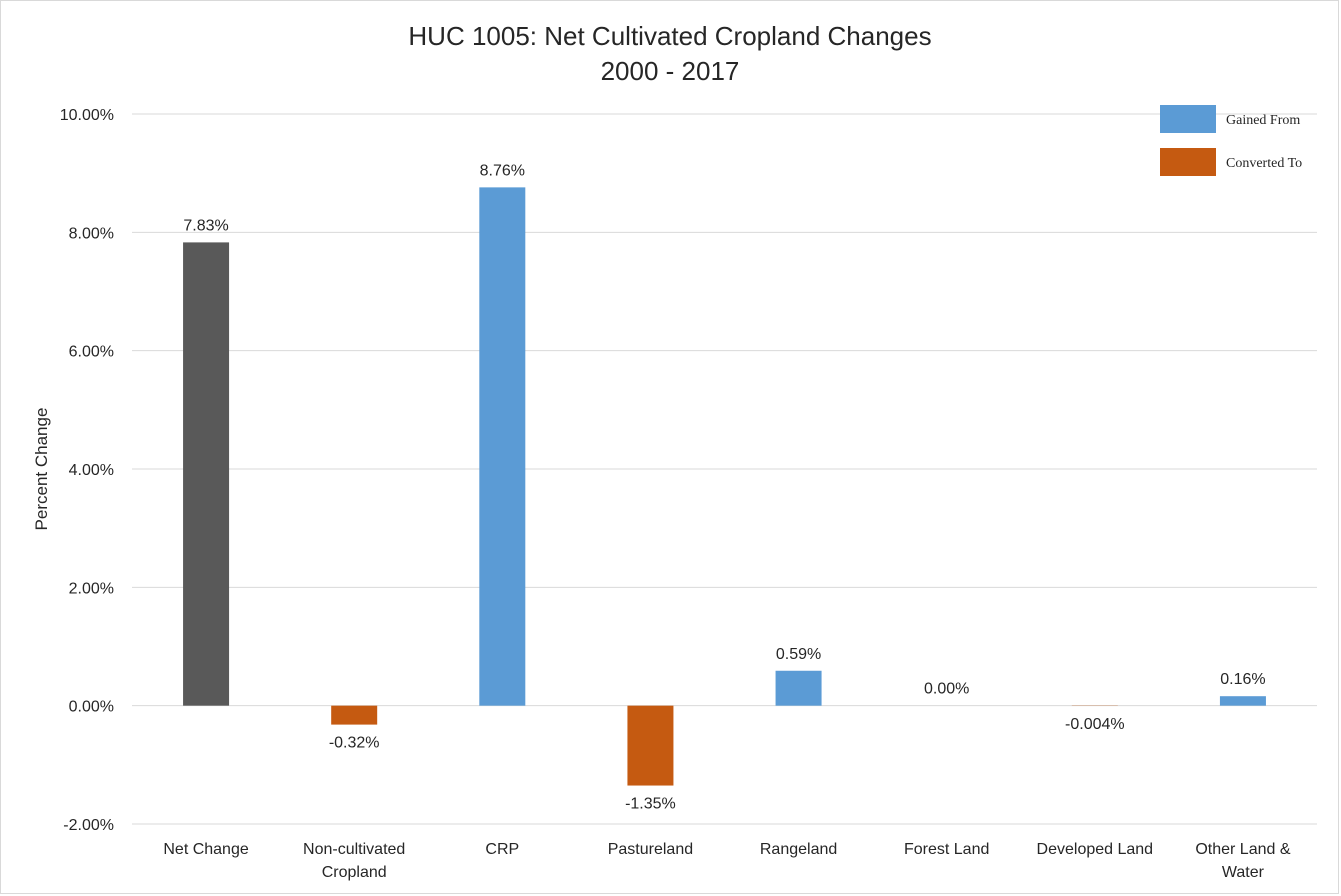 The width and height of the screenshot is (1341, 896). I want to click on y-tick-label: 10.00%, so click(87, 115).